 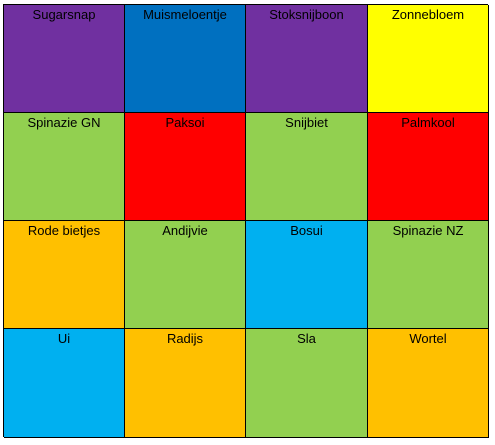 What do you see at coordinates (185, 59) in the screenshot?
I see `grid-cell: Muismeloentje` at bounding box center [185, 59].